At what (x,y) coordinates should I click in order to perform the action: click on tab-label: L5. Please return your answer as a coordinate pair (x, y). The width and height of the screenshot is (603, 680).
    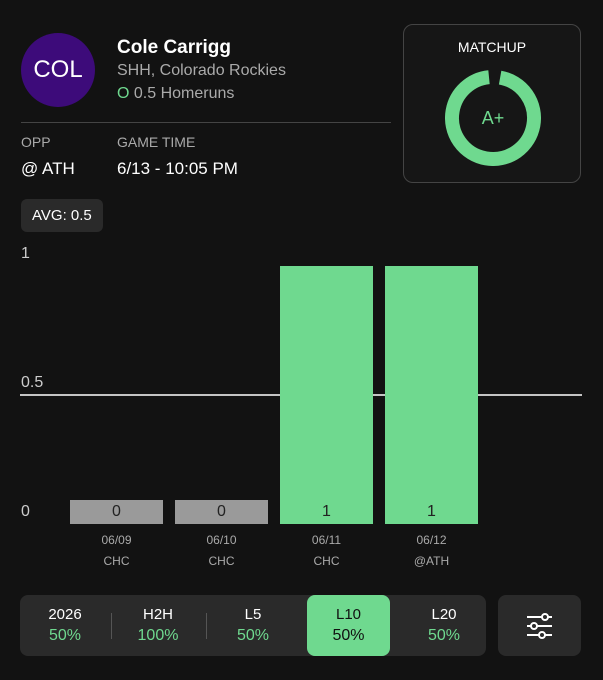
    Looking at the image, I should click on (253, 614).